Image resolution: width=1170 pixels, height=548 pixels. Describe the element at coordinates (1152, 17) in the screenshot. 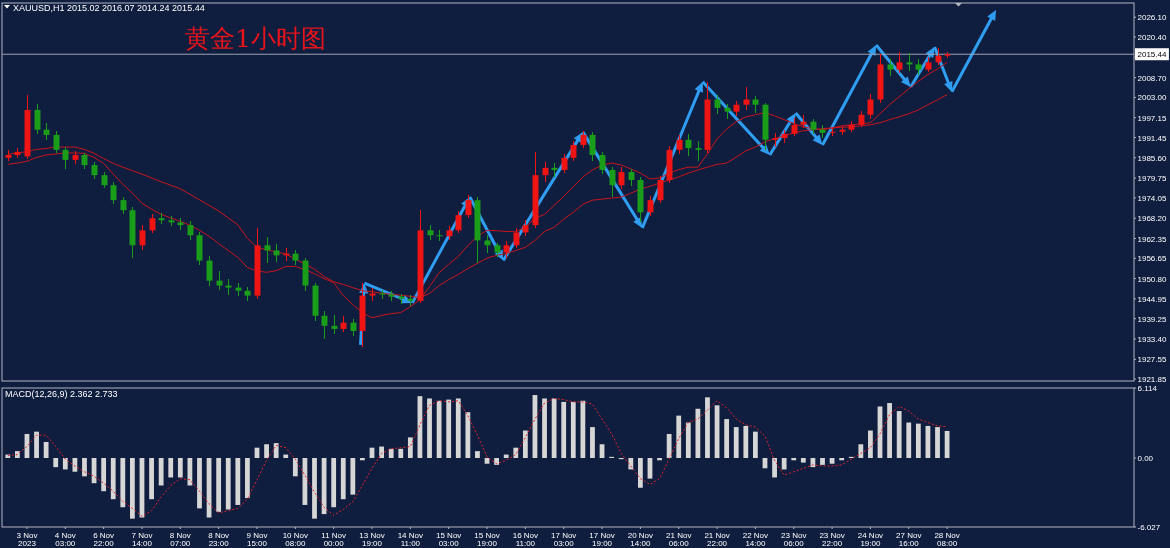

I see `y-tick-label: 2026.10` at that location.